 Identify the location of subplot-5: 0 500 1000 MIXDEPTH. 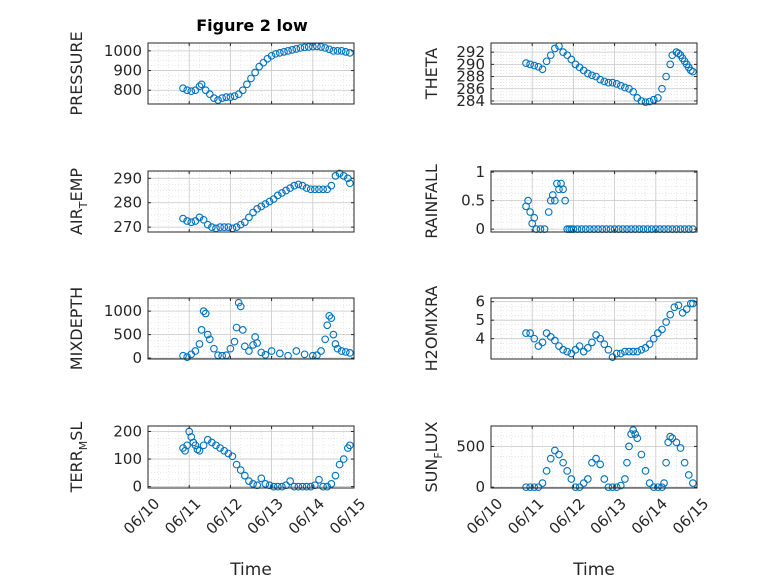
(211, 328).